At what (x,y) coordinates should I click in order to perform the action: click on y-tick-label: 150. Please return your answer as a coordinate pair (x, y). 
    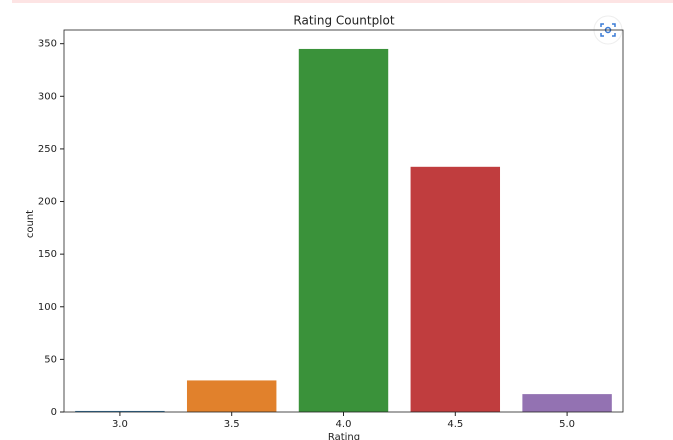
    Looking at the image, I should click on (47, 254).